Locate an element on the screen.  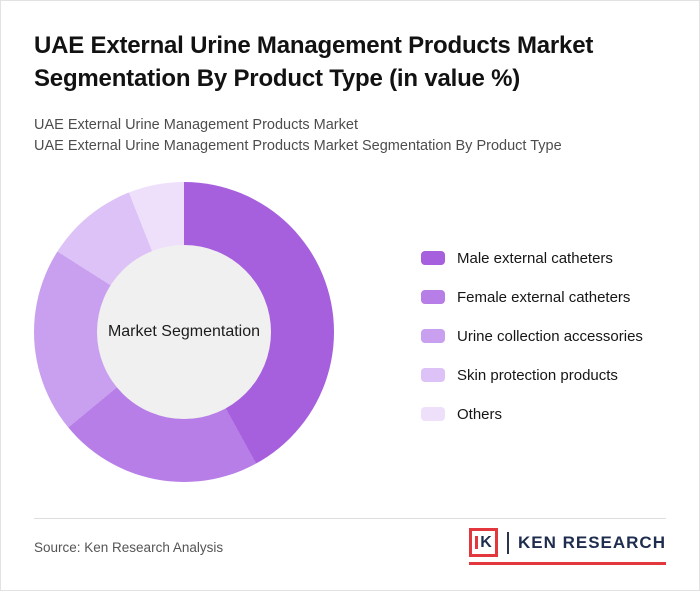
logo-k-accent-bar is located at coordinates (477, 542).